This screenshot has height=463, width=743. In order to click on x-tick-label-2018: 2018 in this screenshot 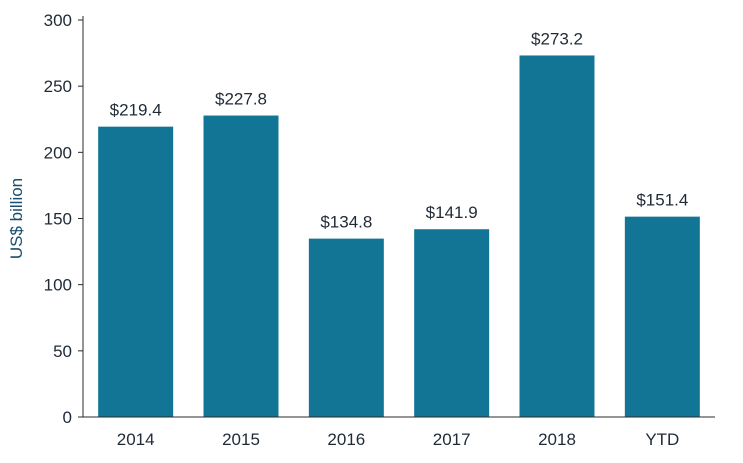, I will do `click(557, 439)`.